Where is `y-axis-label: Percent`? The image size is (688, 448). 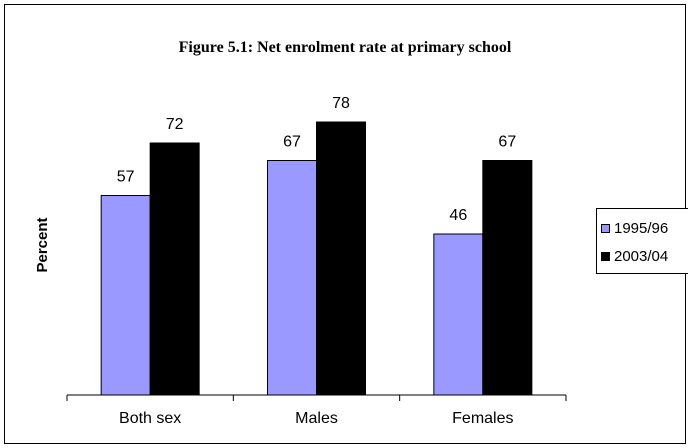
y-axis-label: Percent is located at coordinates (42, 244).